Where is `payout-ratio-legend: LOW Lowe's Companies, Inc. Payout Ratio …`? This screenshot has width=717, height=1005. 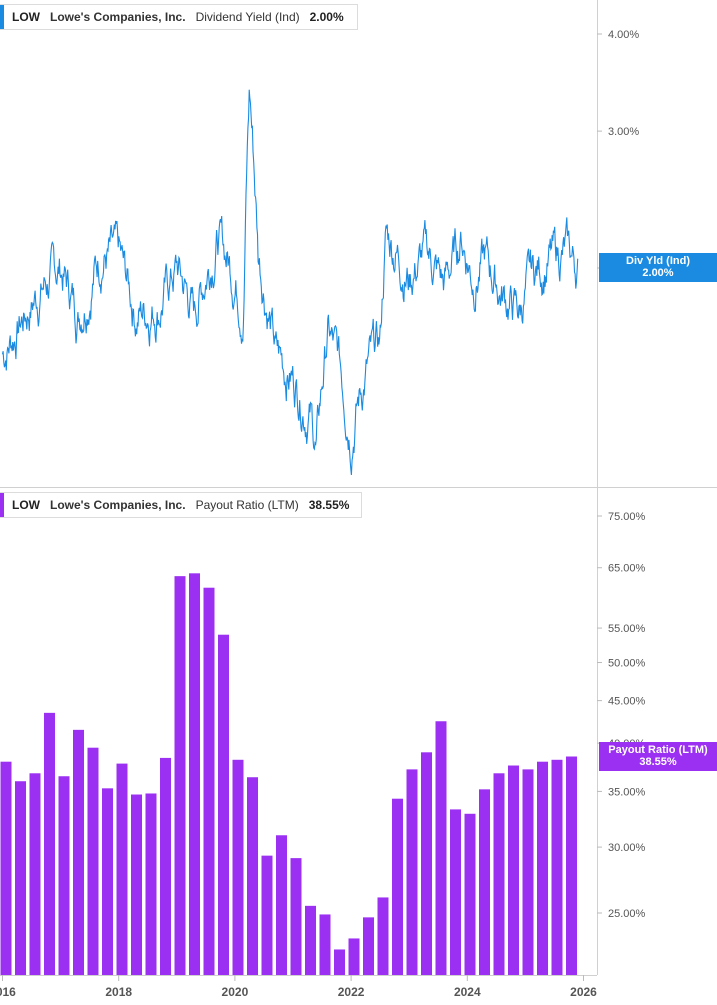
payout-ratio-legend: LOW Lowe's Companies, Inc. Payout Ratio … is located at coordinates (181, 505).